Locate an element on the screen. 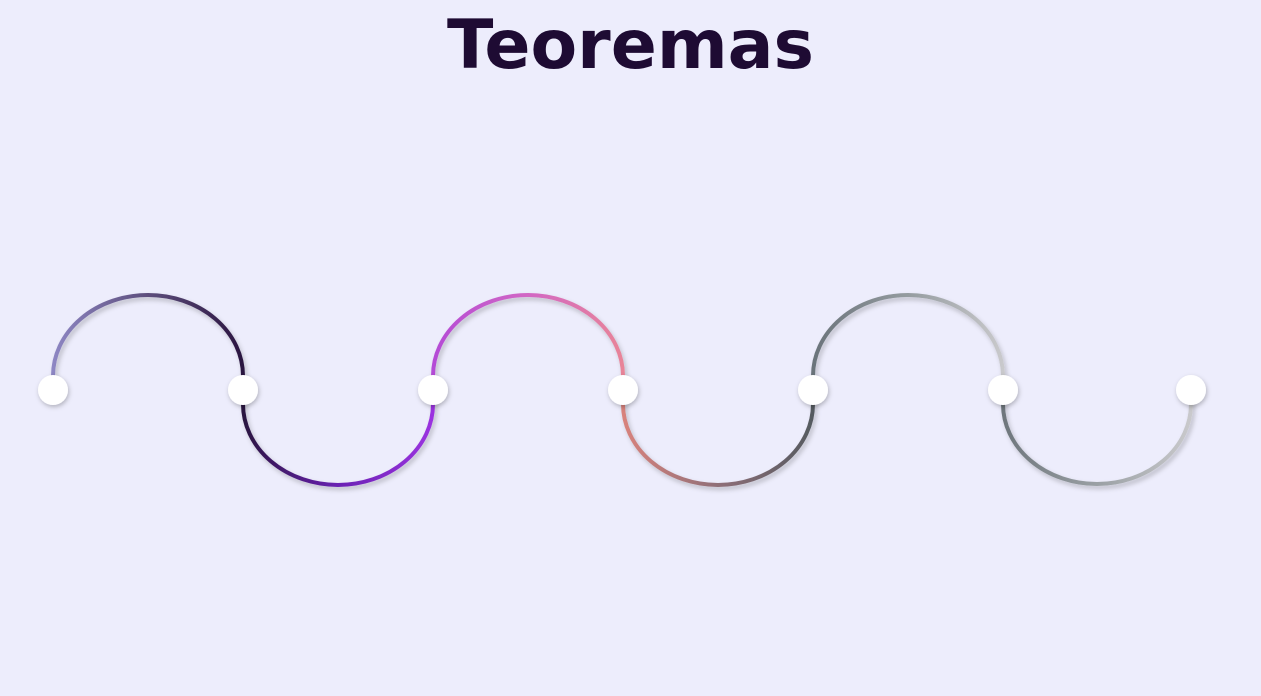 This screenshot has height=696, width=1261. wave-segment-3-upper-arc is located at coordinates (528, 342).